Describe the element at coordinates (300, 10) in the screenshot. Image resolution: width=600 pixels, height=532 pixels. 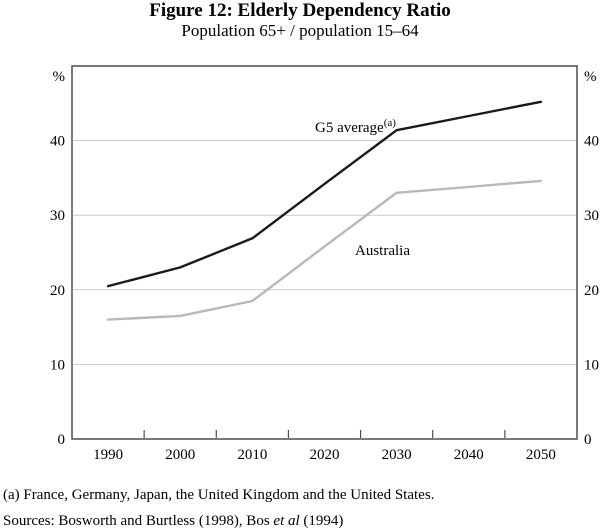
I see `figure-title: Figure 12: Elderly Dependency Ratio` at that location.